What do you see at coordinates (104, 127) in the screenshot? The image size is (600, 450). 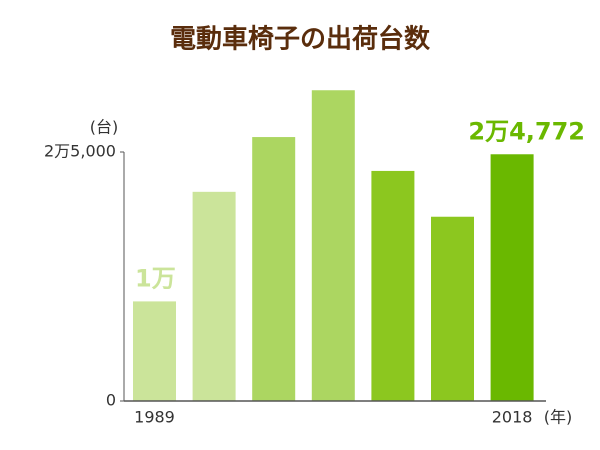 I see `y-axis-label: (台)` at bounding box center [104, 127].